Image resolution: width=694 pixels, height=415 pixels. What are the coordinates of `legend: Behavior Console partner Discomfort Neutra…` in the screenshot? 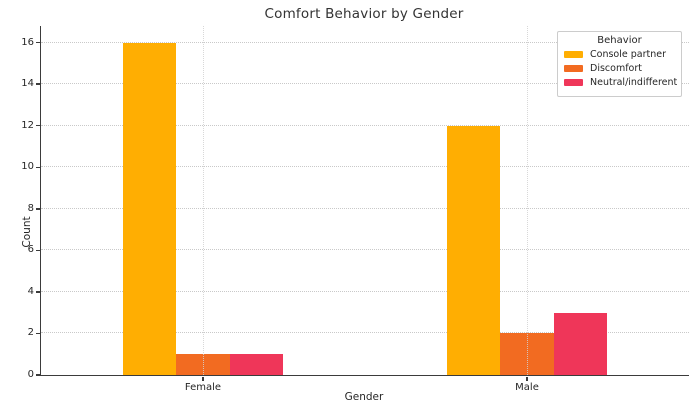 It's located at (619, 64).